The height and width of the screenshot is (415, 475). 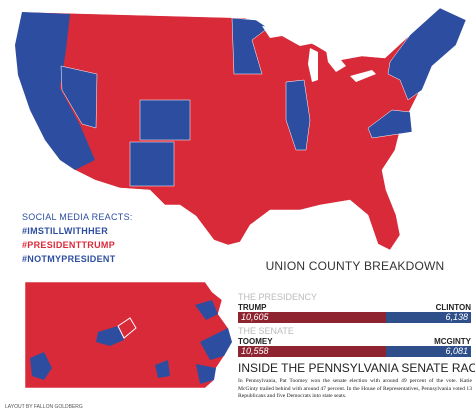 What do you see at coordinates (44, 407) in the screenshot?
I see `credit: LAYOUT BY FALLON GOLDBERG` at bounding box center [44, 407].